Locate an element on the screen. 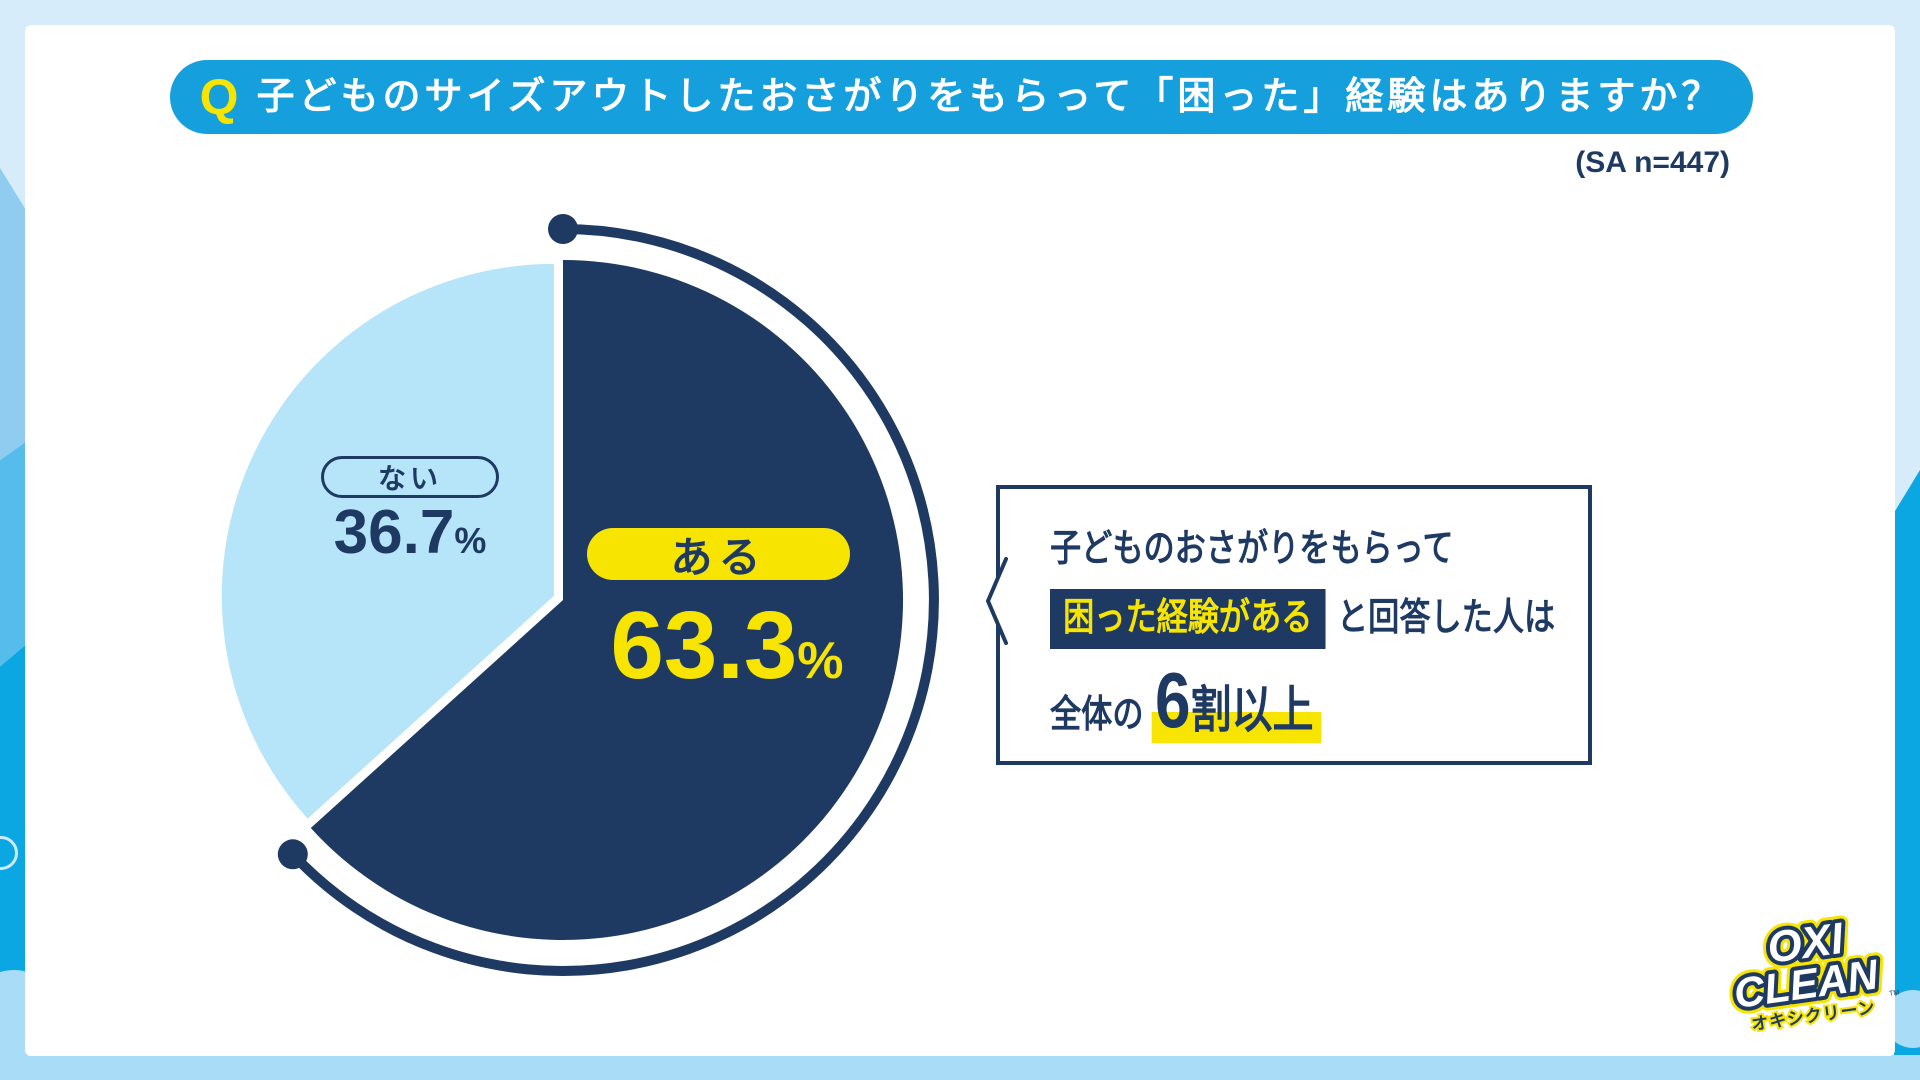 This screenshot has height=1080, width=1920. logo-tm-mark: TM is located at coordinates (1894, 993).